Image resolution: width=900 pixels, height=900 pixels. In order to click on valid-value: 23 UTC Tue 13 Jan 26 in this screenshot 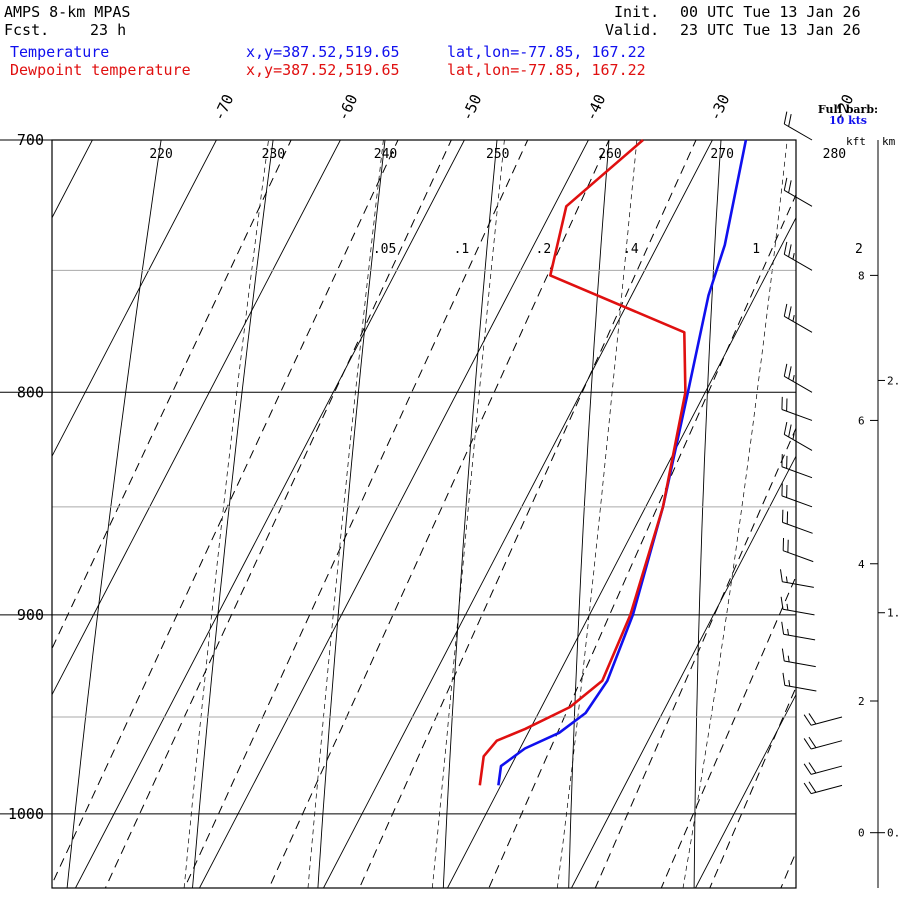, I will do `click(770, 30)`.